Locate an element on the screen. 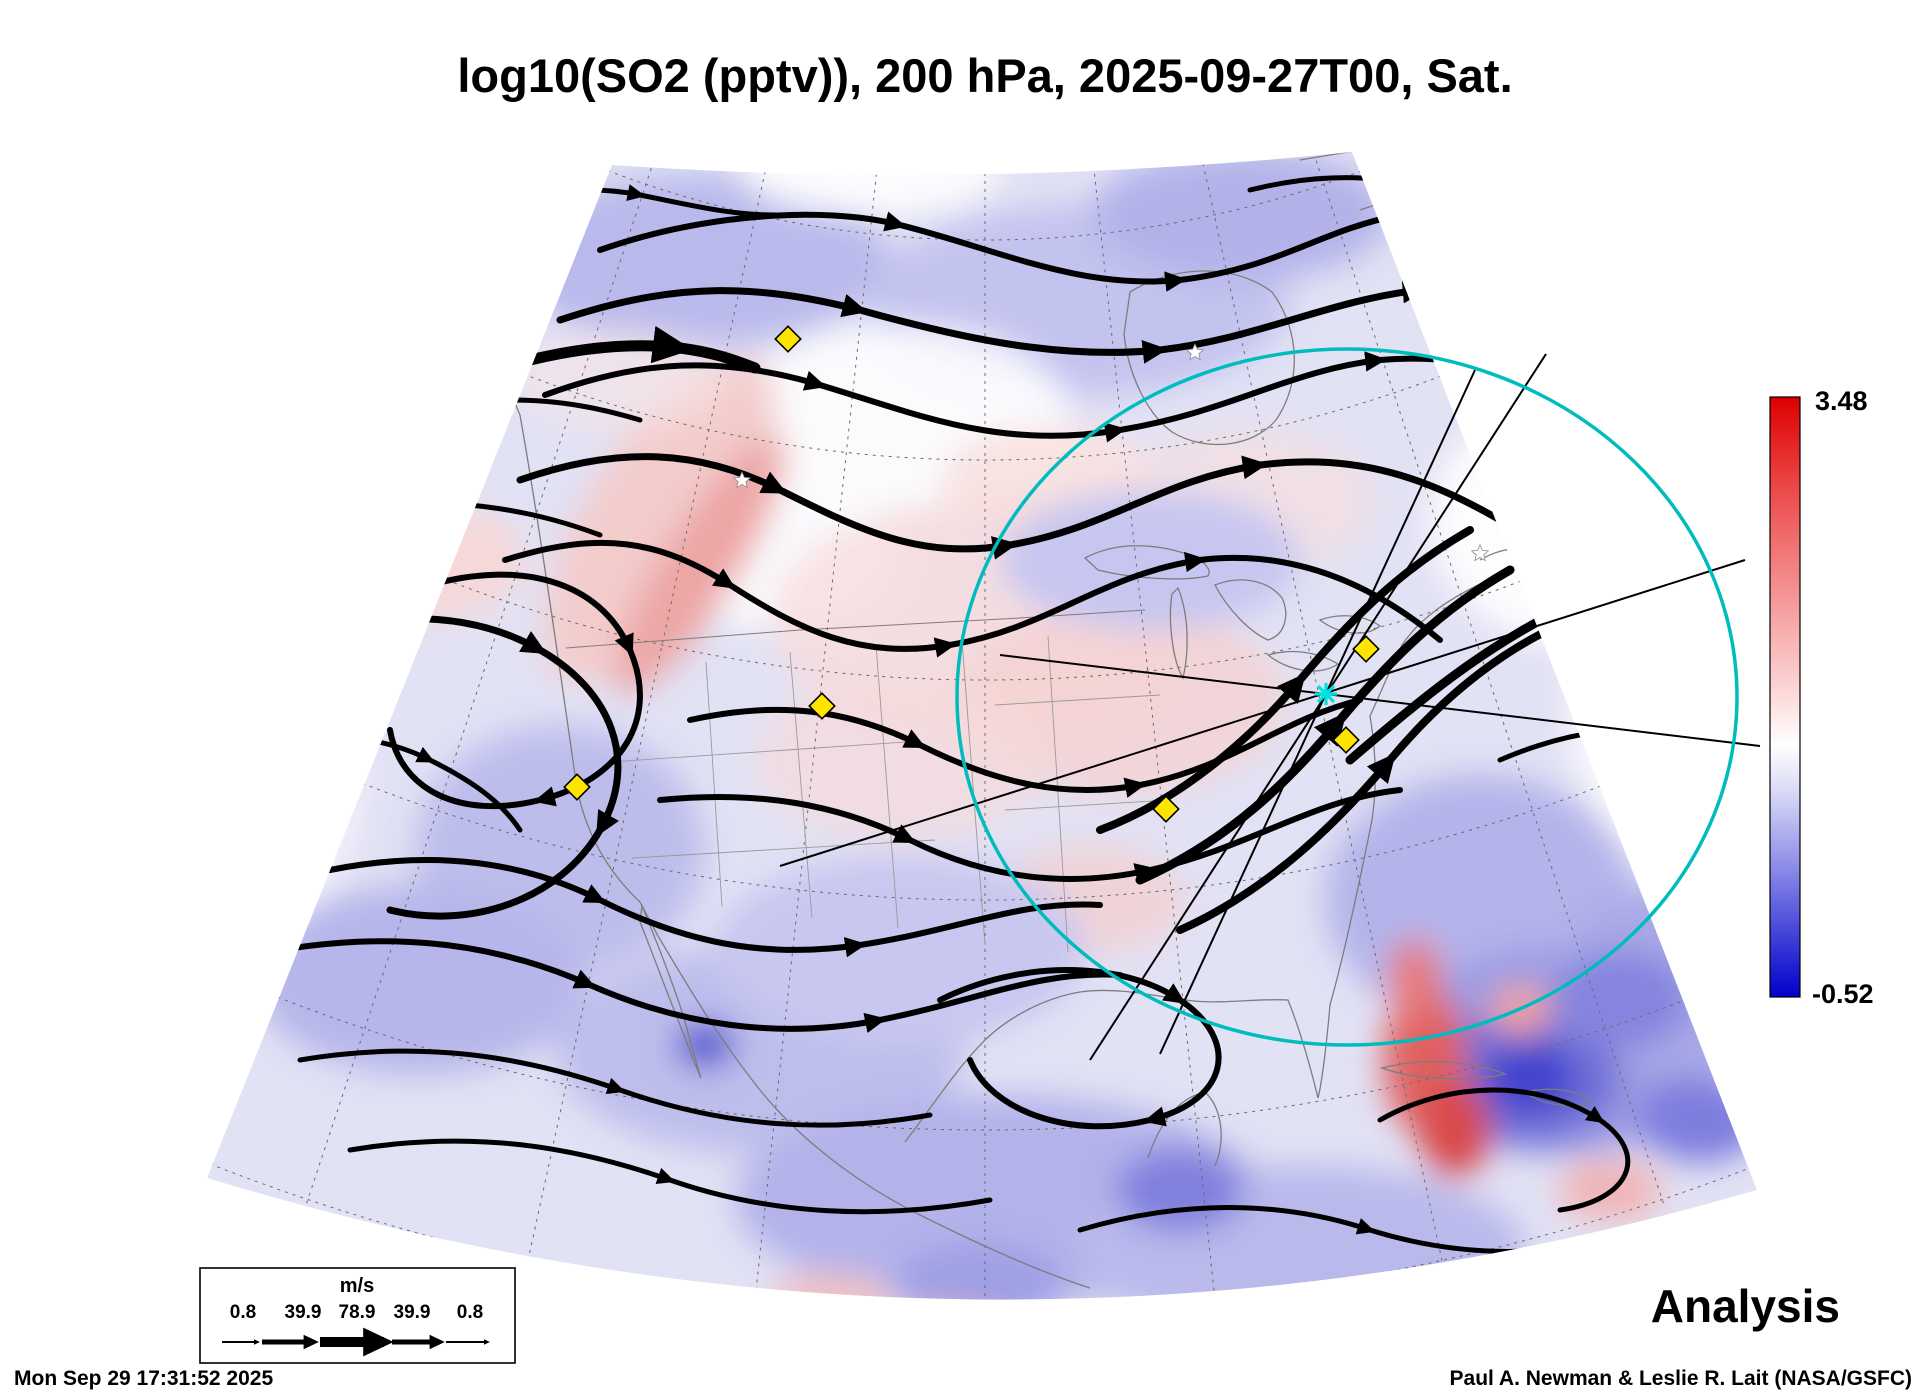 The height and width of the screenshot is (1394, 1926). wind-legend-unit: m/s is located at coordinates (357, 1286).